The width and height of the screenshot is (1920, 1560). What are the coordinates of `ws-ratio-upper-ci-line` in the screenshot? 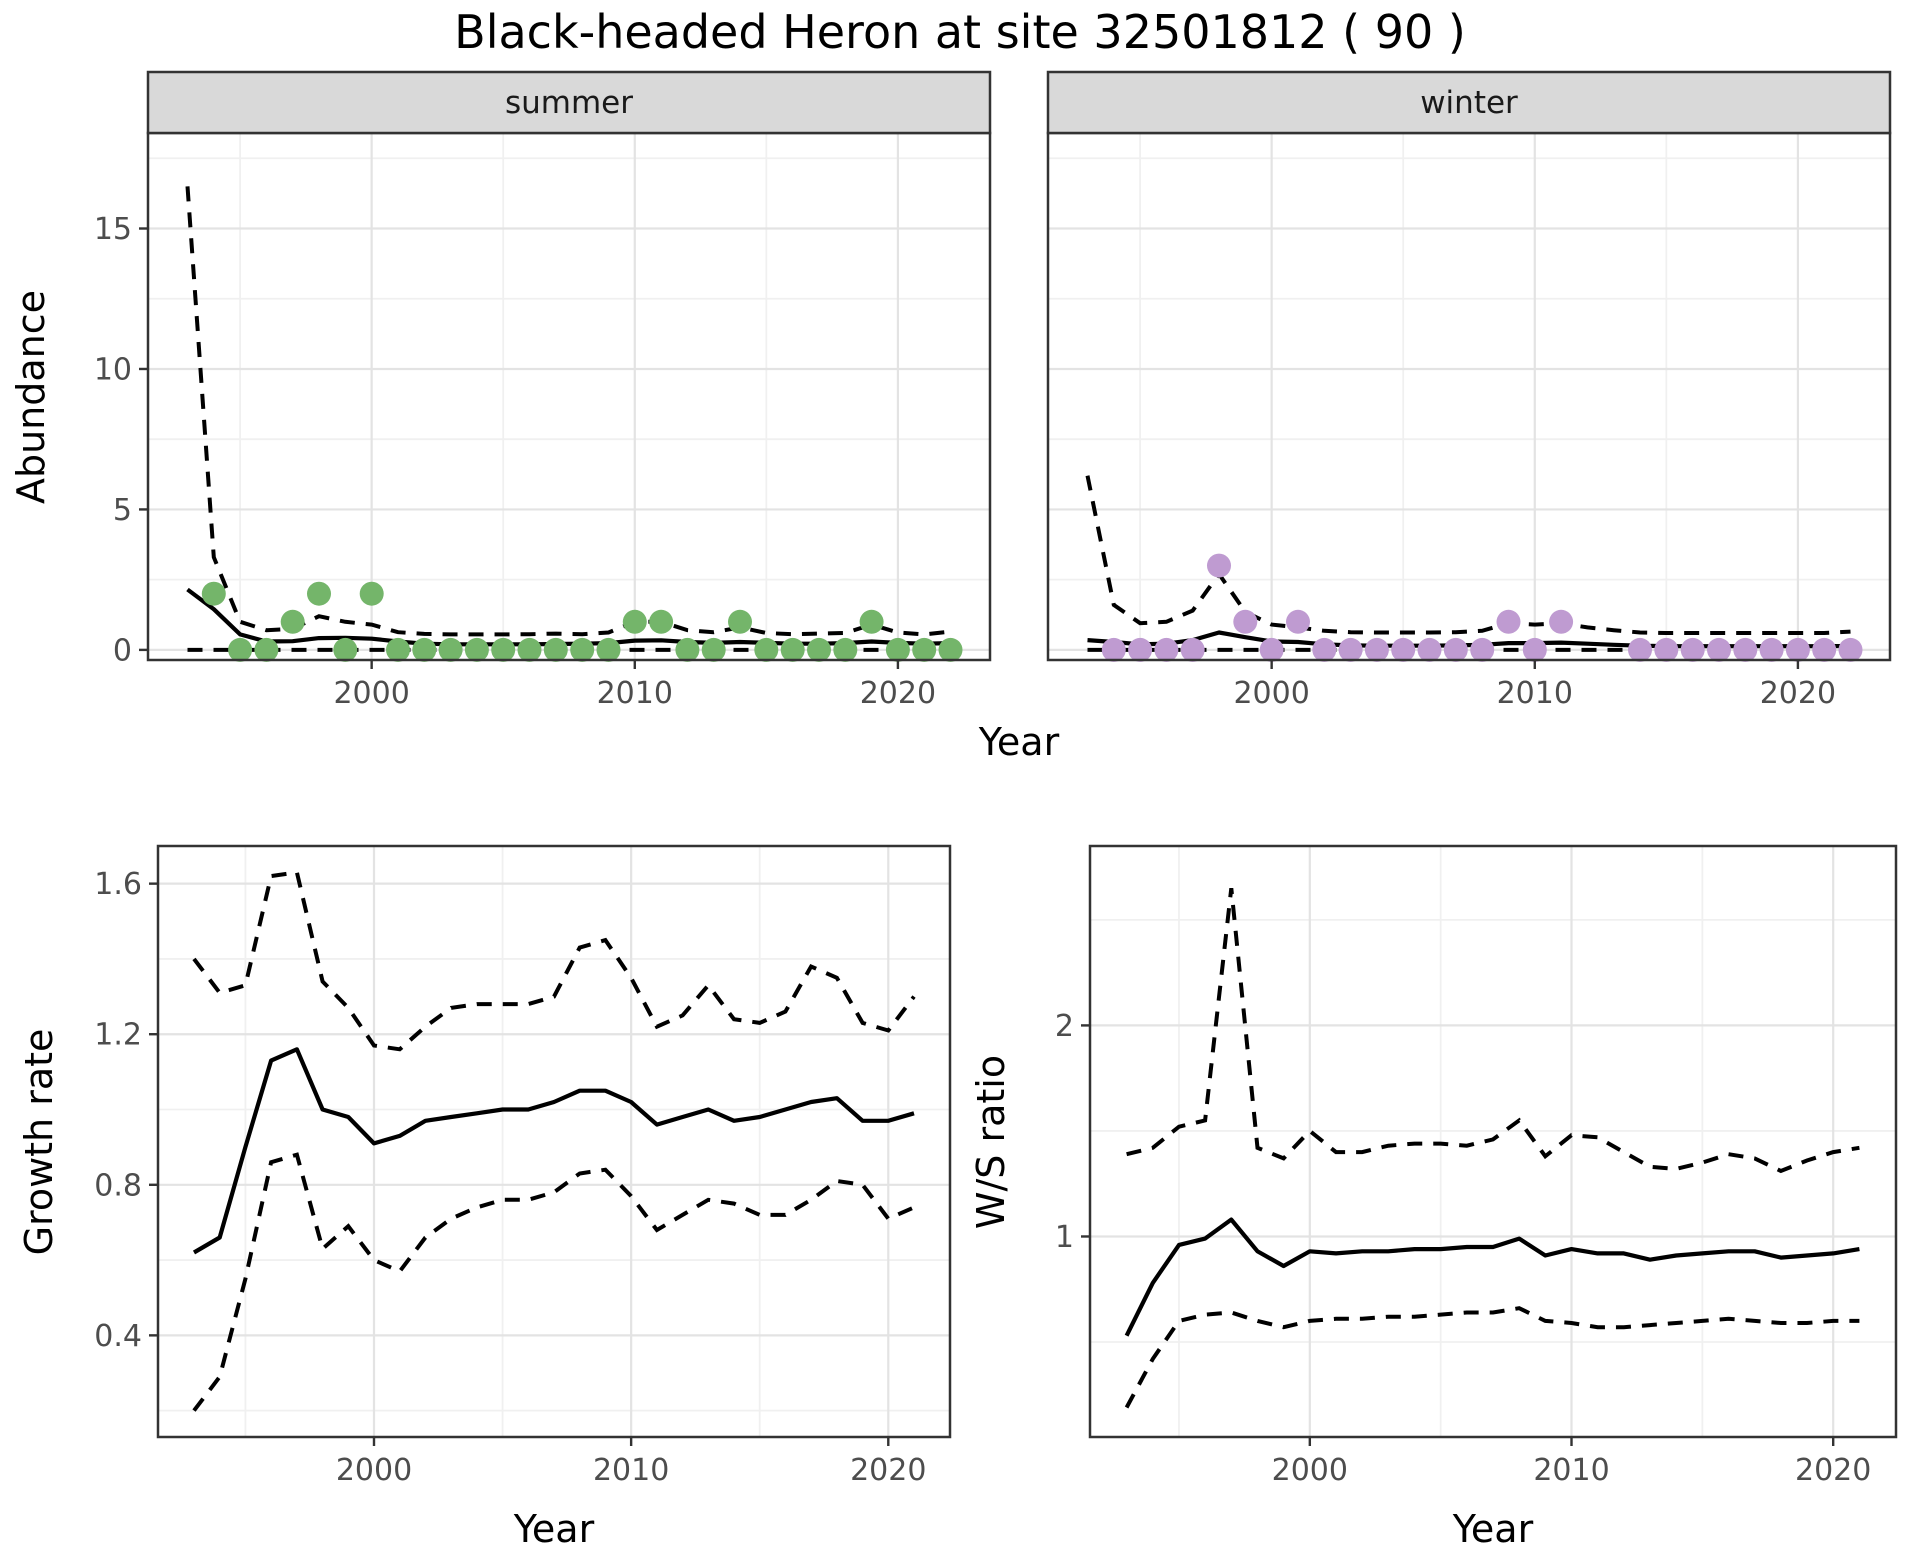 It's located at (1493, 1030).